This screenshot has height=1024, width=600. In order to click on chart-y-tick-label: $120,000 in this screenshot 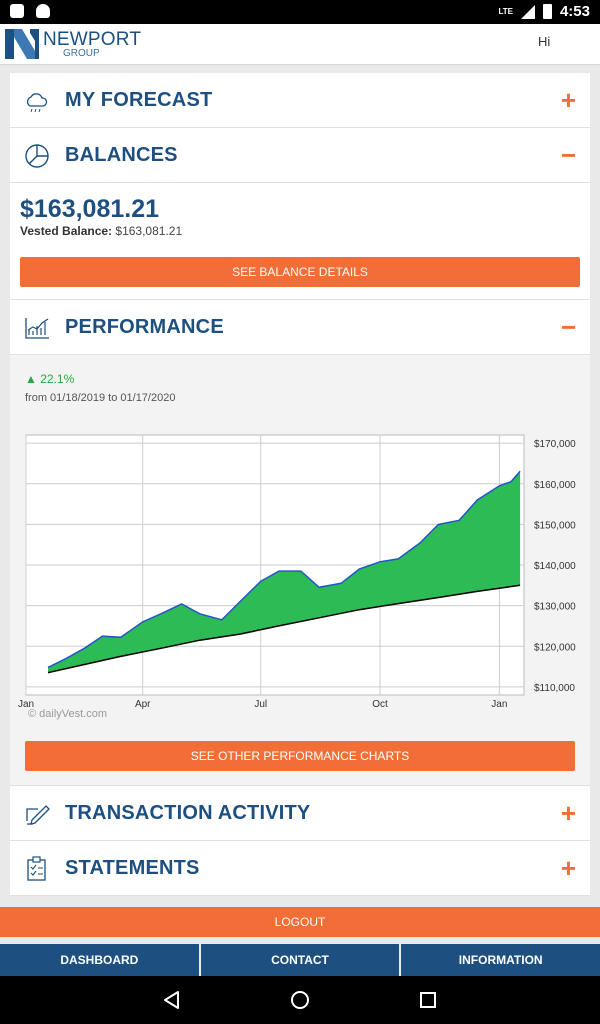, I will do `click(555, 647)`.